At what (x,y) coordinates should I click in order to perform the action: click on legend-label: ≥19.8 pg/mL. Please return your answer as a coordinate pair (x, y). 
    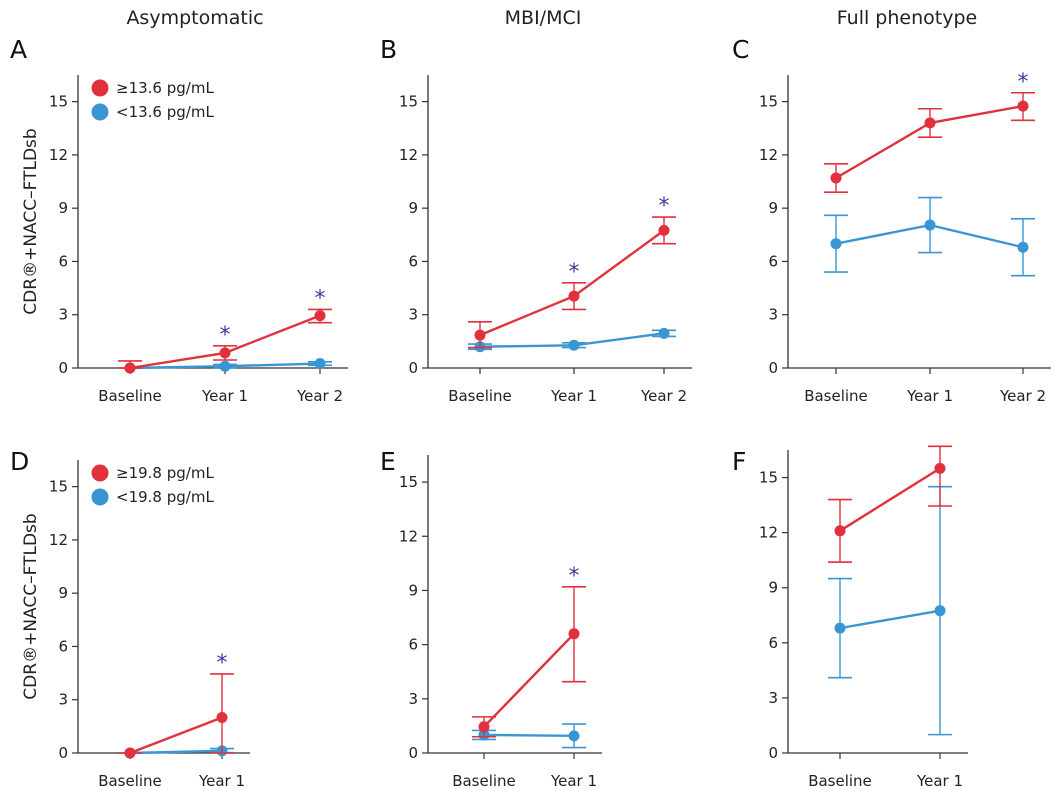
    Looking at the image, I should click on (165, 473).